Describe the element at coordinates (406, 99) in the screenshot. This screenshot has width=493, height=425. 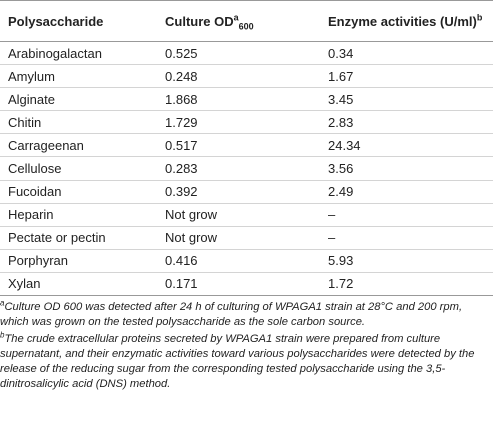
I see `table-cell: 3.45` at that location.